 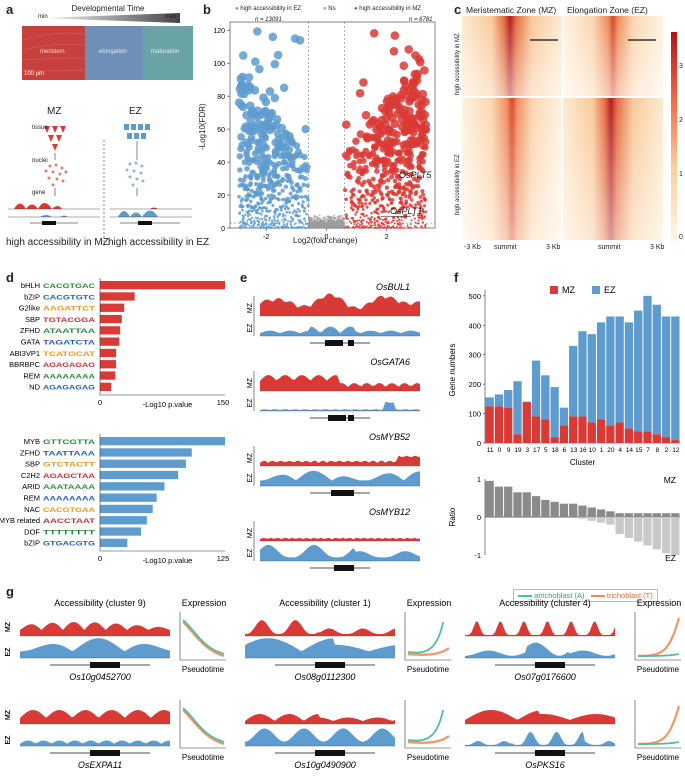 What do you see at coordinates (32, 509) in the screenshot?
I see `motif-family: NAC` at bounding box center [32, 509].